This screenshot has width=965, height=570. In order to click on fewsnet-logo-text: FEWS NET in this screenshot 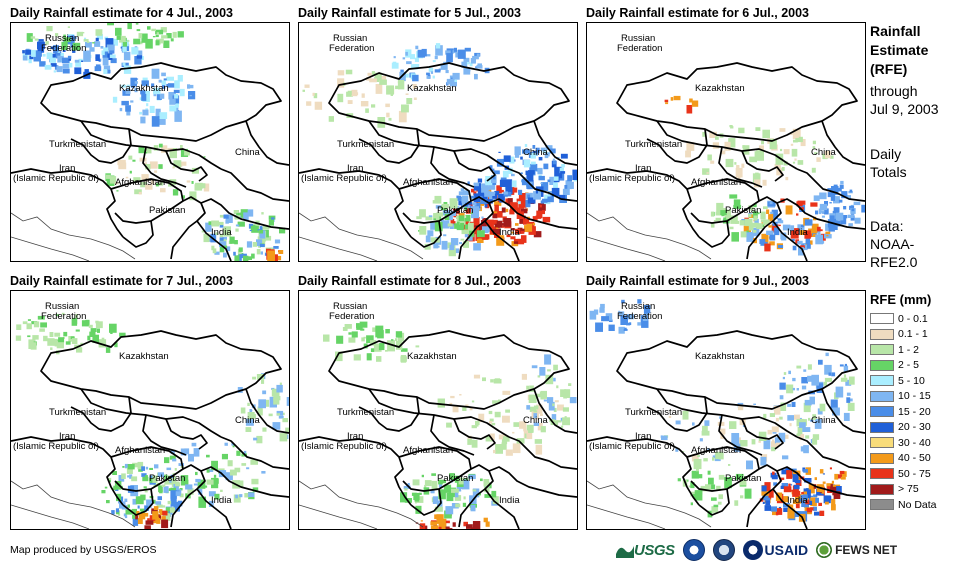, I will do `click(866, 550)`.